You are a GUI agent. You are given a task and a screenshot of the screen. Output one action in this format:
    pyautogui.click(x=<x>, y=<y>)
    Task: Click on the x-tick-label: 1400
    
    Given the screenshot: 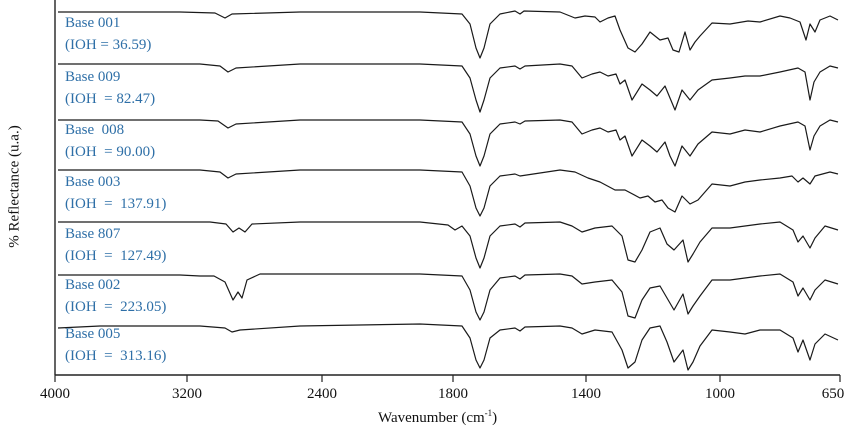 What is the action you would take?
    pyautogui.click(x=586, y=394)
    